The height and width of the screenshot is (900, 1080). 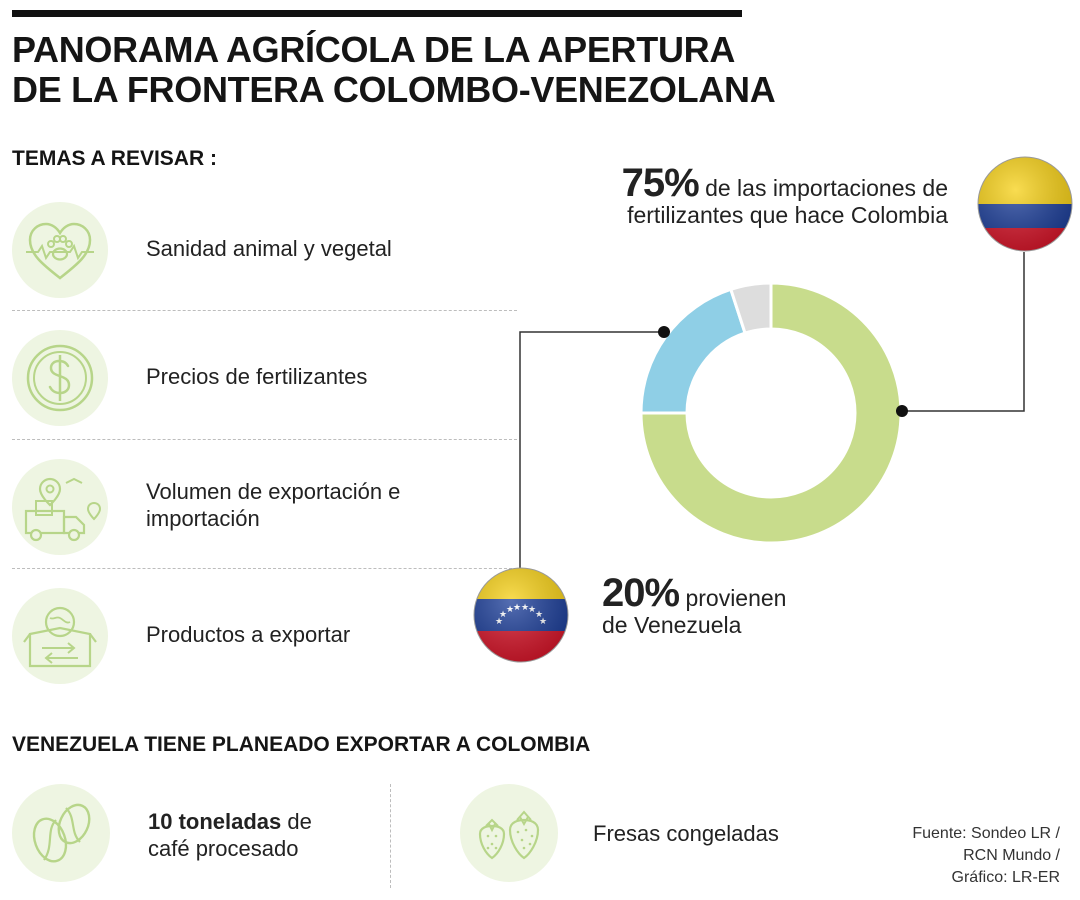 I want to click on venezuela-connector-line, so click(x=591, y=449).